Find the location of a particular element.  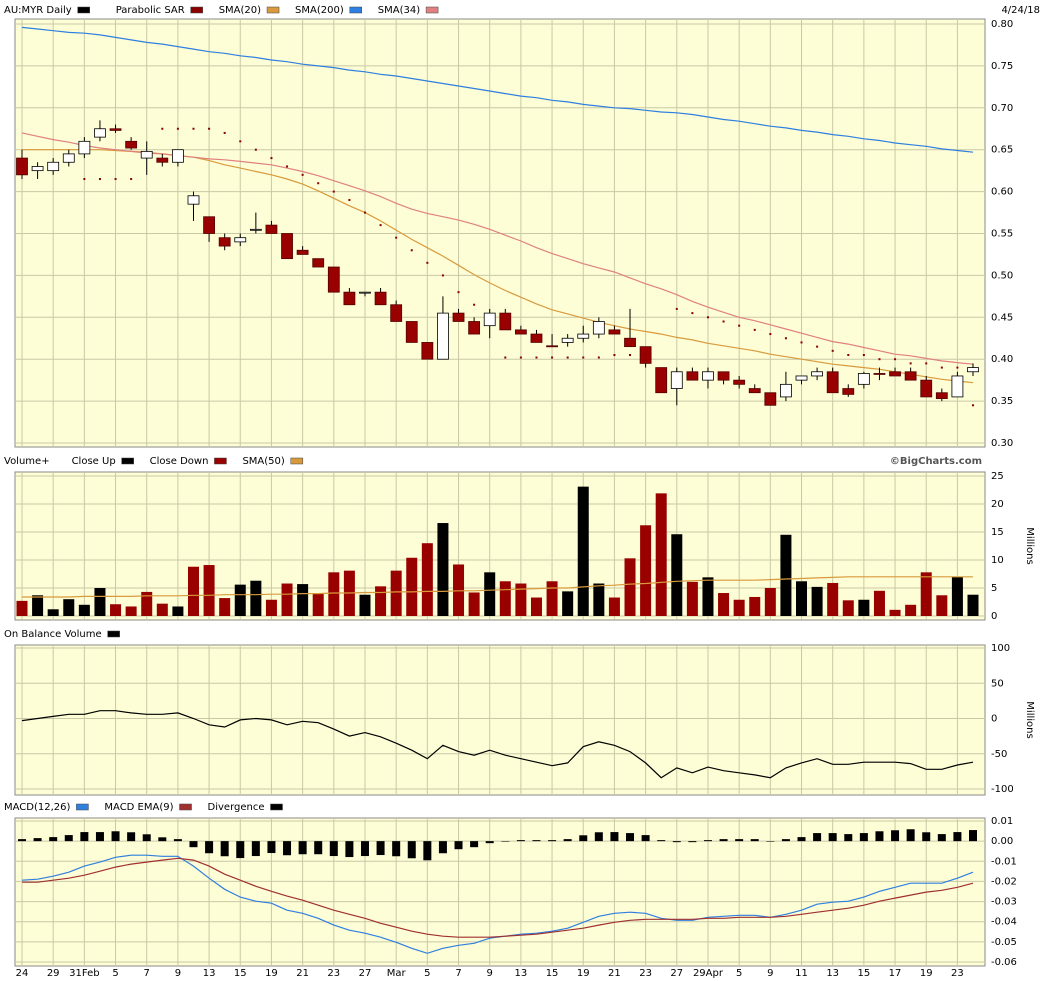

y-tick-label: 100 is located at coordinates (1000, 648).